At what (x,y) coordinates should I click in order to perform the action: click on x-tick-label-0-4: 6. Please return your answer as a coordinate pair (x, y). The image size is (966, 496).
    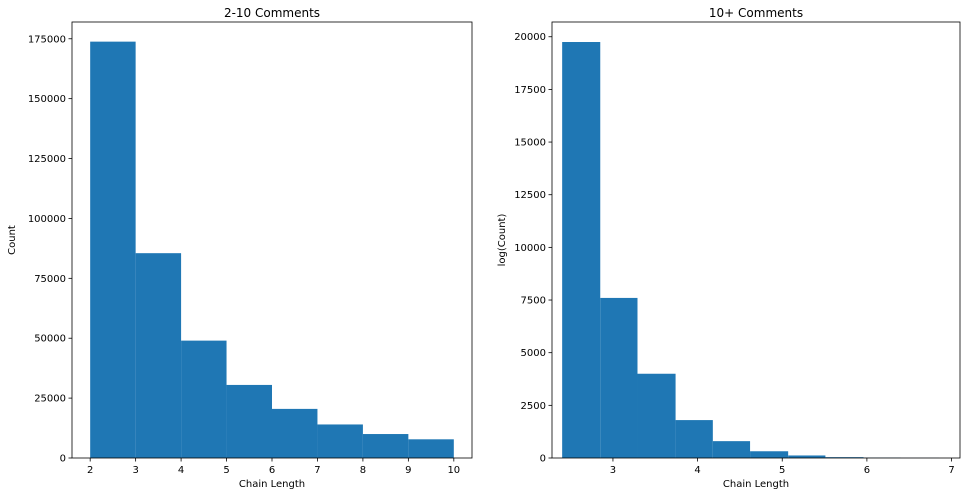
    Looking at the image, I should click on (272, 470).